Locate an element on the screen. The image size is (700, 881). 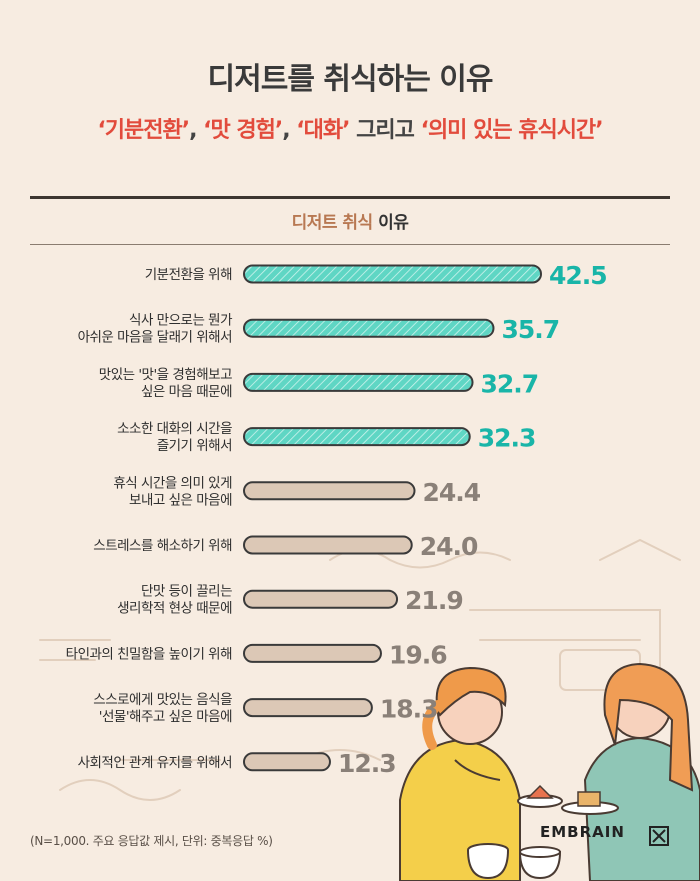
bar-value-label: 32.7 is located at coordinates (510, 383).